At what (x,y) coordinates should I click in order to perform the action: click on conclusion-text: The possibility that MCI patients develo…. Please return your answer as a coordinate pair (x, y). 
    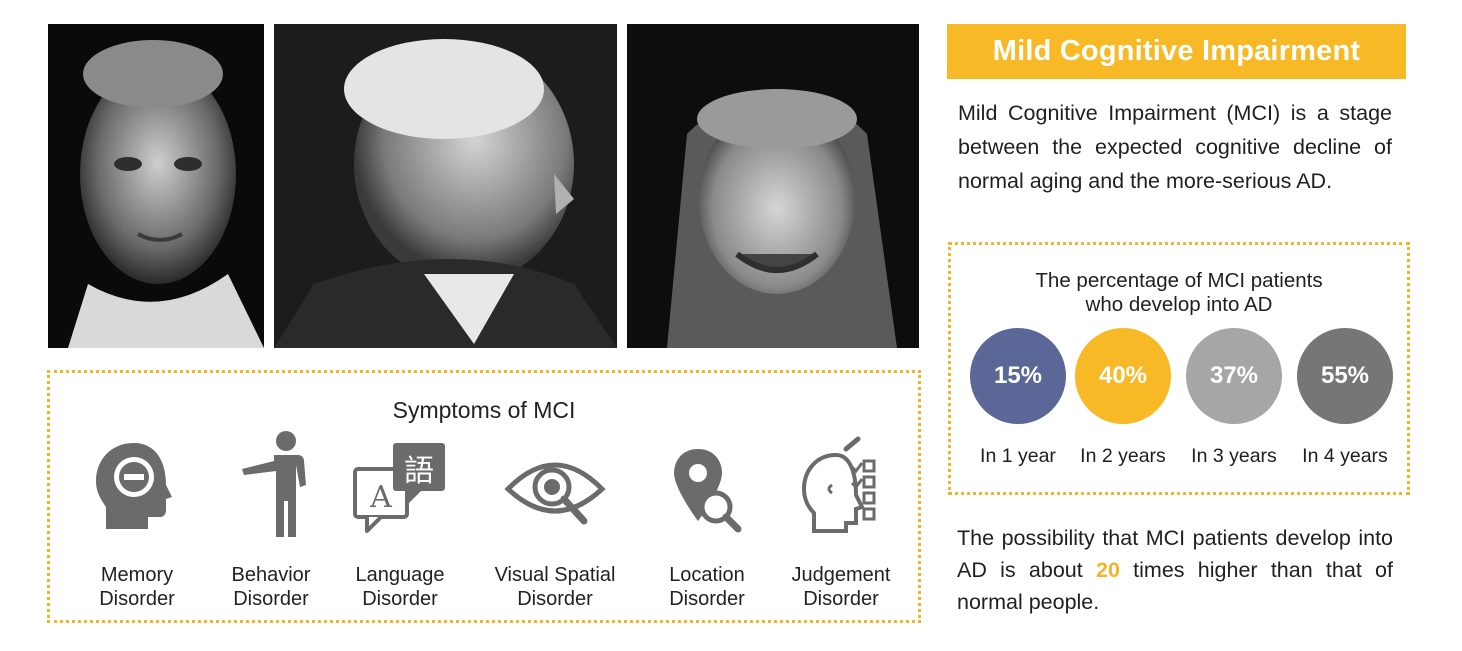
    Looking at the image, I should click on (1175, 570).